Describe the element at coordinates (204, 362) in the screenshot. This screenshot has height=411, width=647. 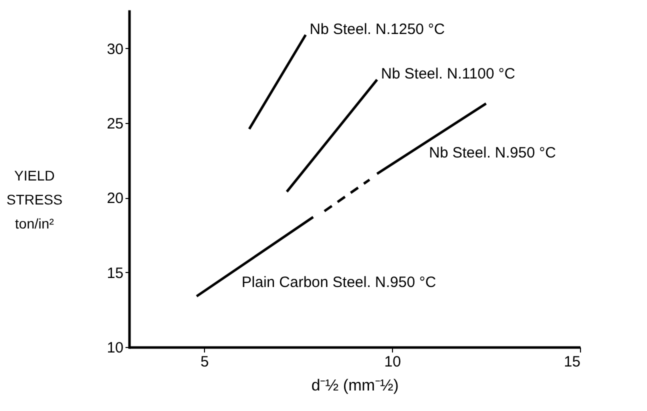
I see `x-tick-label: 5` at that location.